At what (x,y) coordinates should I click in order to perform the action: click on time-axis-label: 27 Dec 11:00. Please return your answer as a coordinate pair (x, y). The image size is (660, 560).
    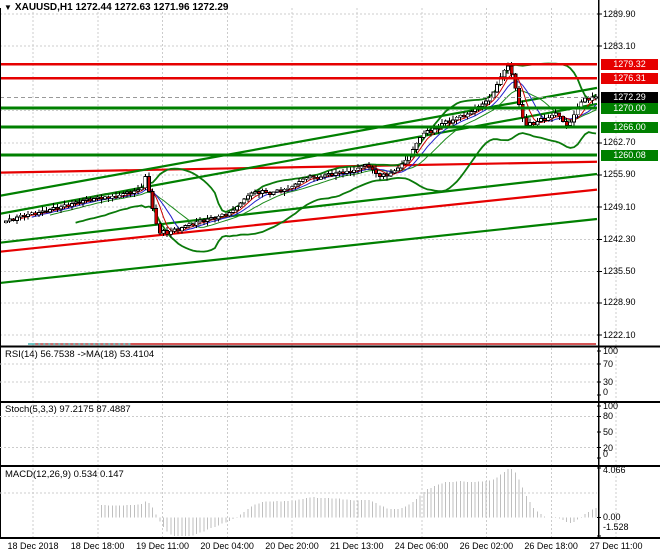
    Looking at the image, I should click on (616, 546).